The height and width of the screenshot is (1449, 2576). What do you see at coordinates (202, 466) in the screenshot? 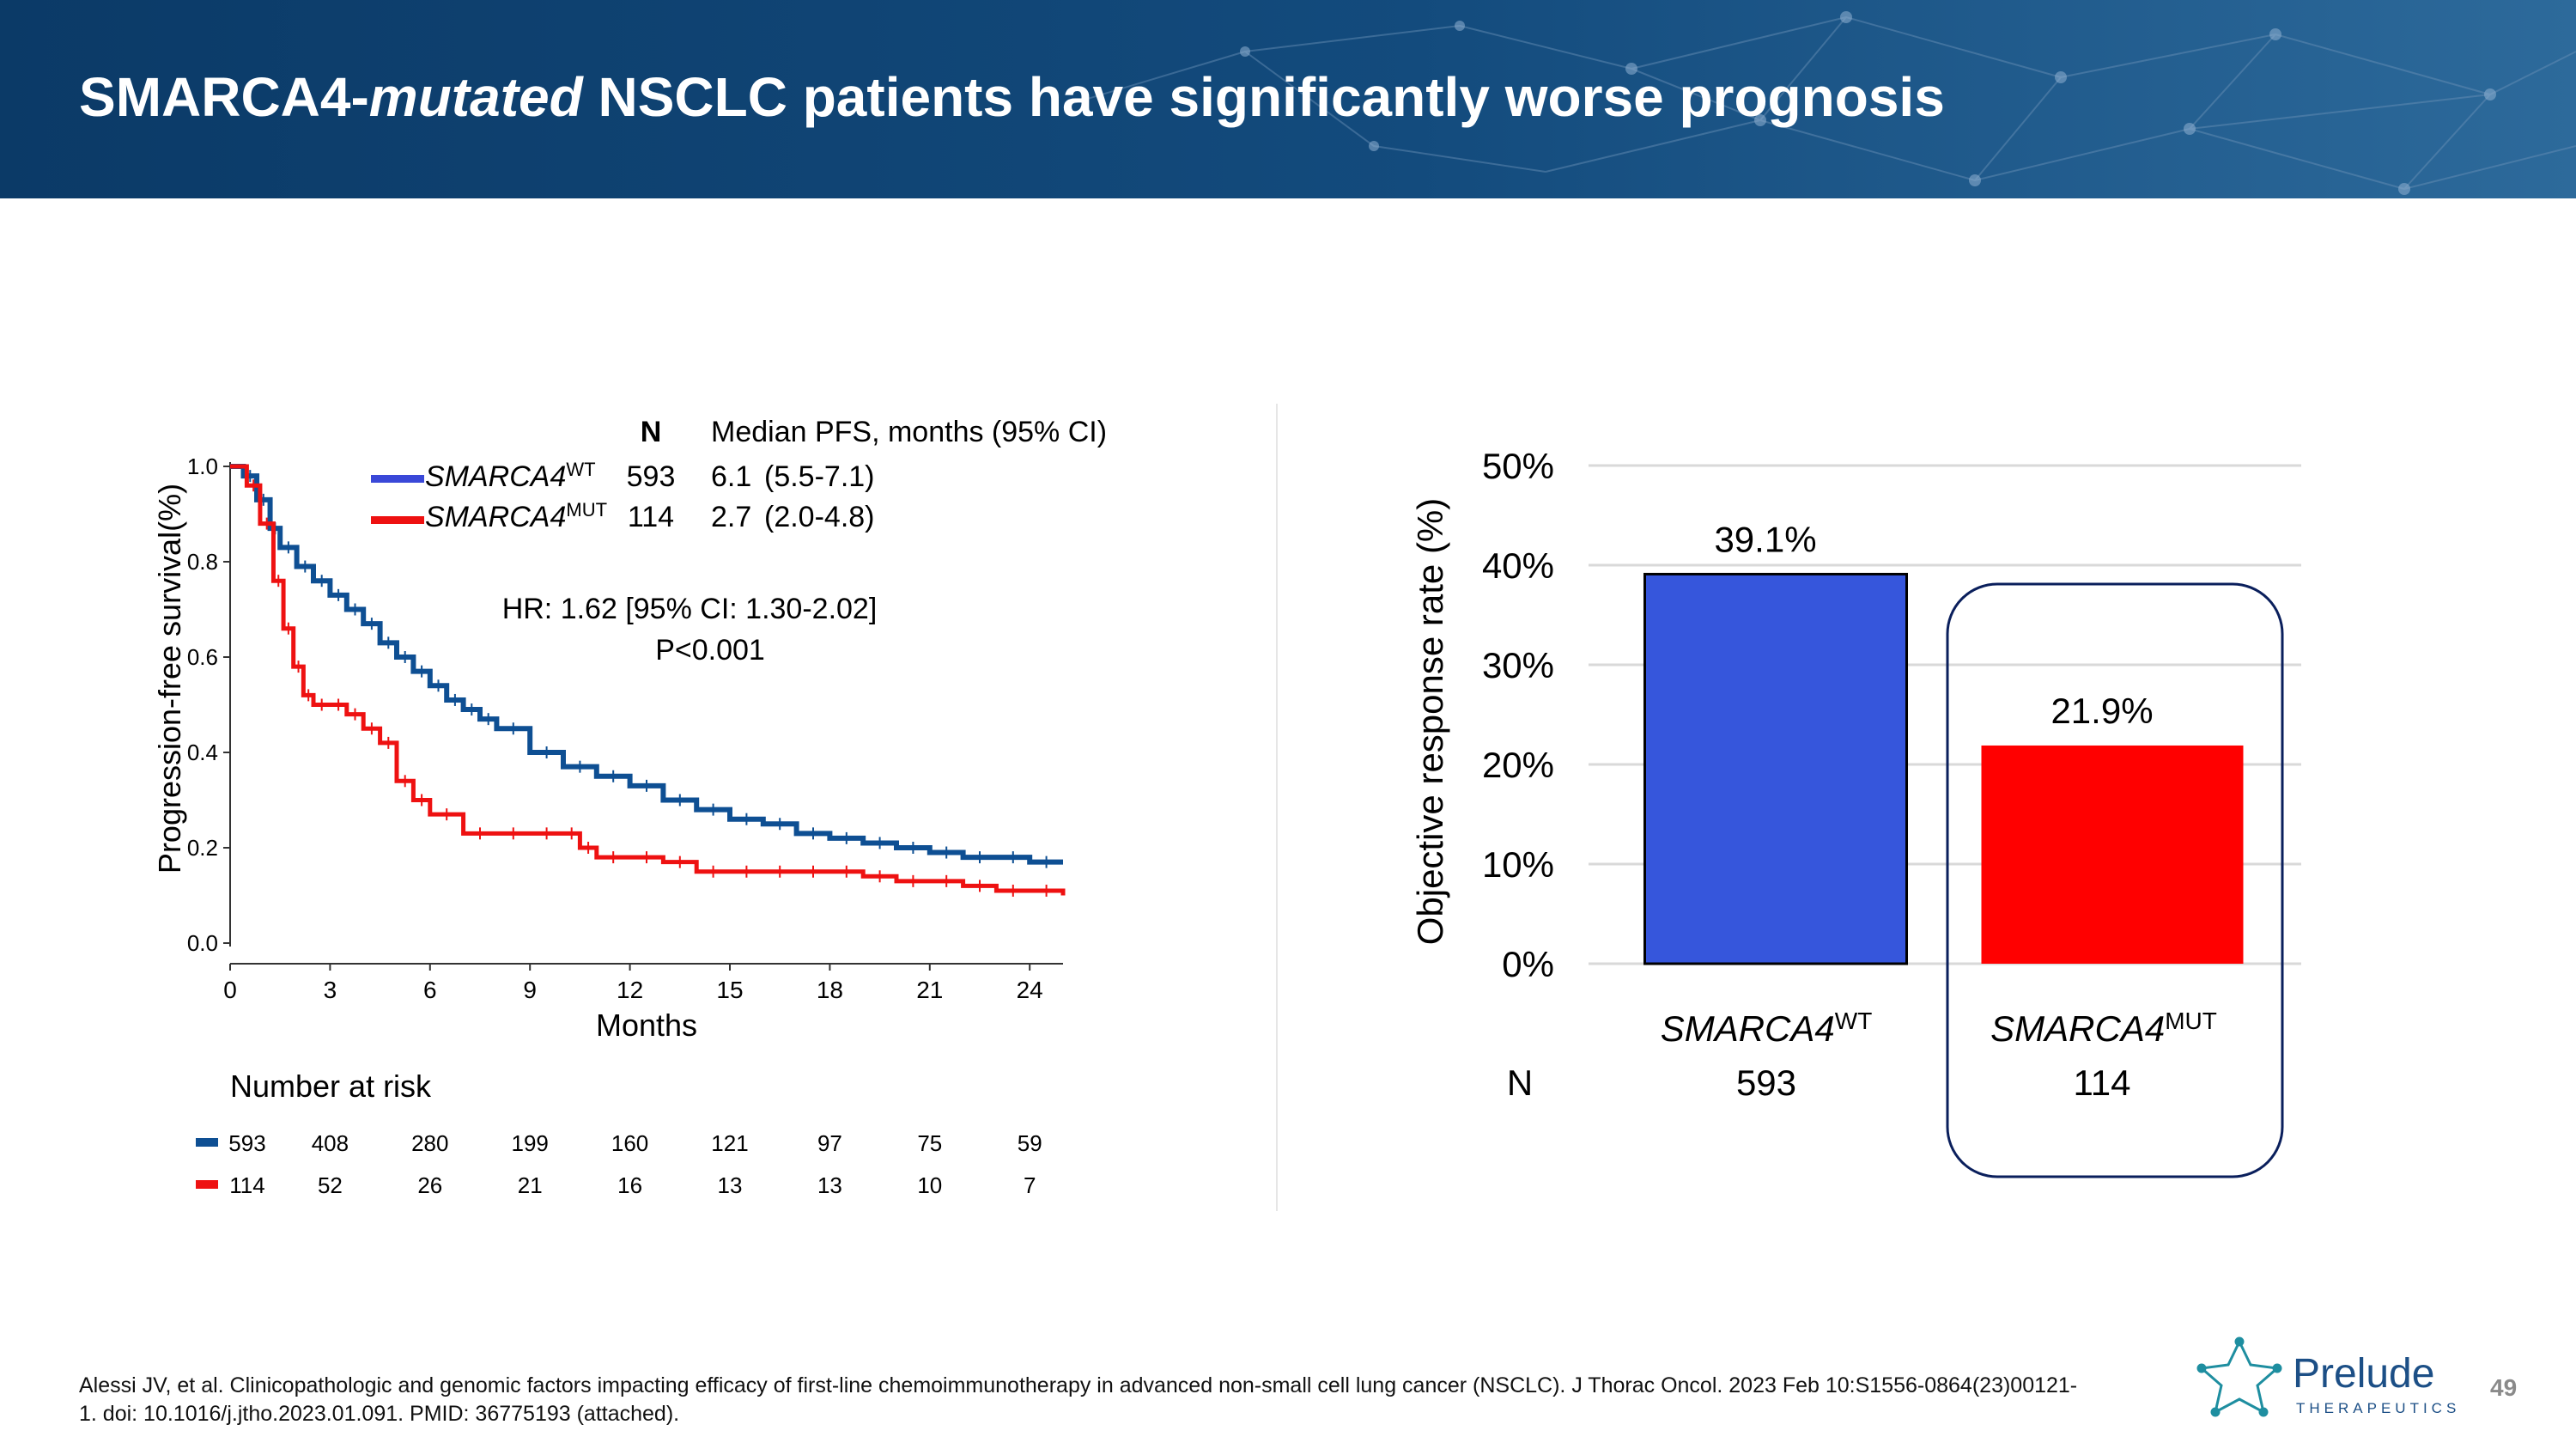
I see `km-y-tick-label: 1.0` at bounding box center [202, 466].